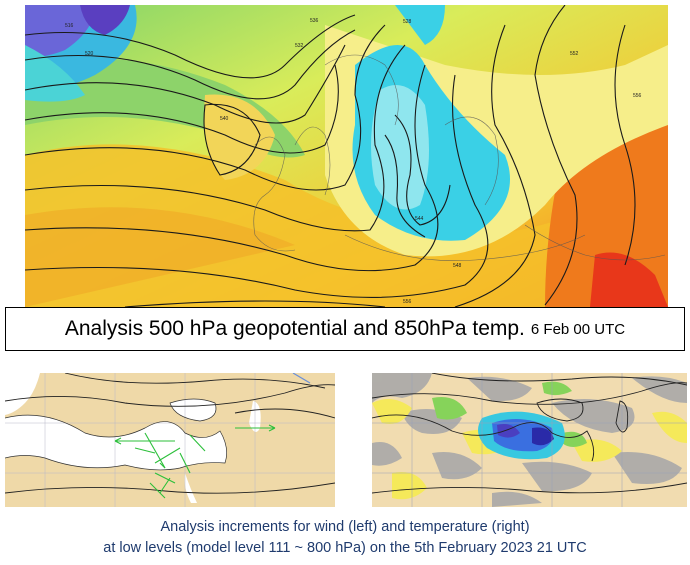 The image size is (690, 565). I want to click on temperature-increment-map, so click(529, 440).